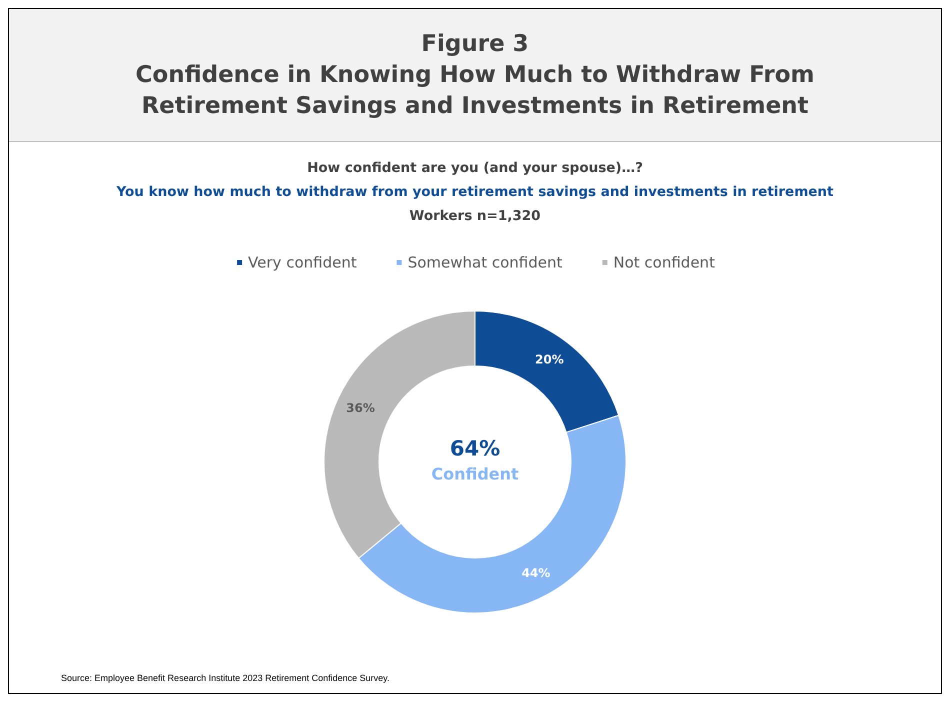 The image size is (950, 702). Describe the element at coordinates (475, 448) in the screenshot. I see `text: 64%` at that location.